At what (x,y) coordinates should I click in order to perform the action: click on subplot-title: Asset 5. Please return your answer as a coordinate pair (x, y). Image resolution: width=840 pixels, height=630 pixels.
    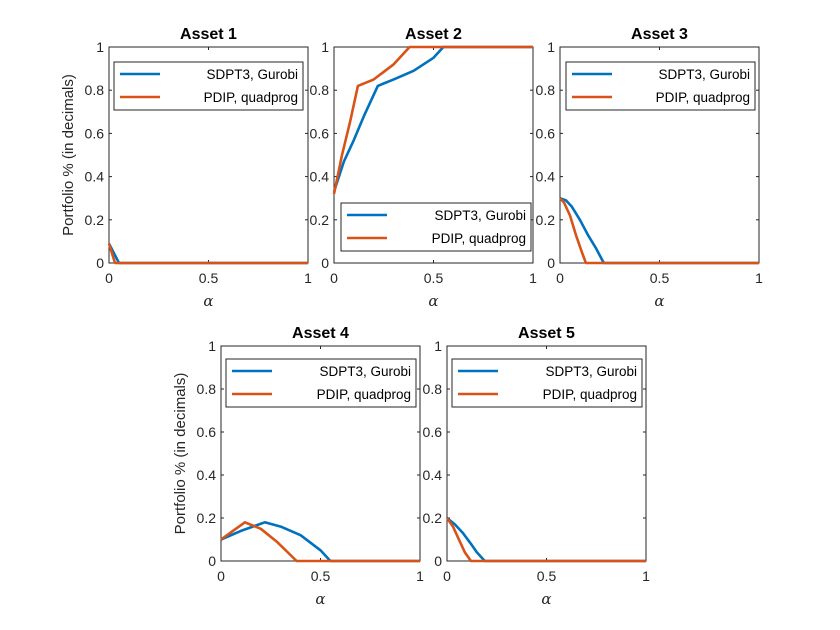
    Looking at the image, I should click on (546, 333).